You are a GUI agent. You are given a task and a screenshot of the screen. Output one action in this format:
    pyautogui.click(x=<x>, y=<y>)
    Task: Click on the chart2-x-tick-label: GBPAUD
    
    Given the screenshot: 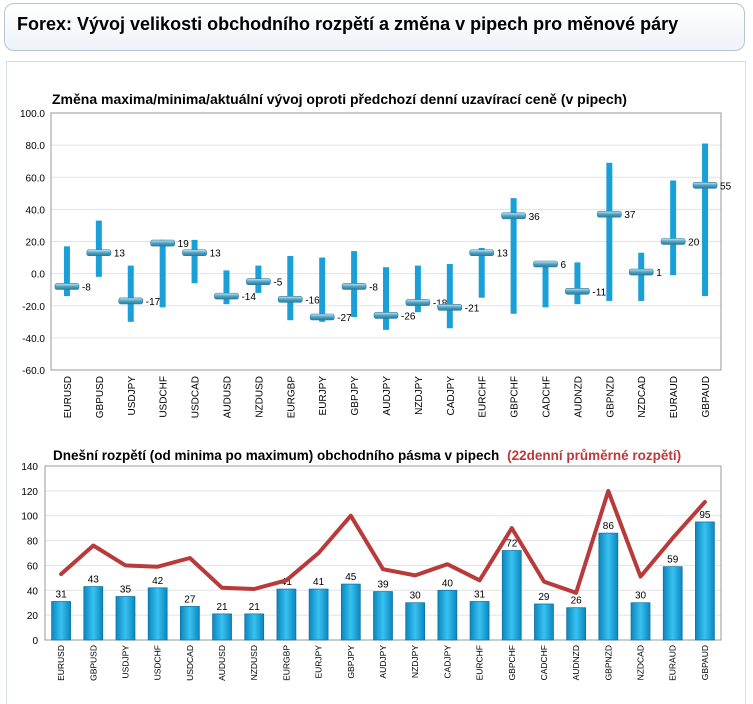 What is the action you would take?
    pyautogui.click(x=705, y=662)
    